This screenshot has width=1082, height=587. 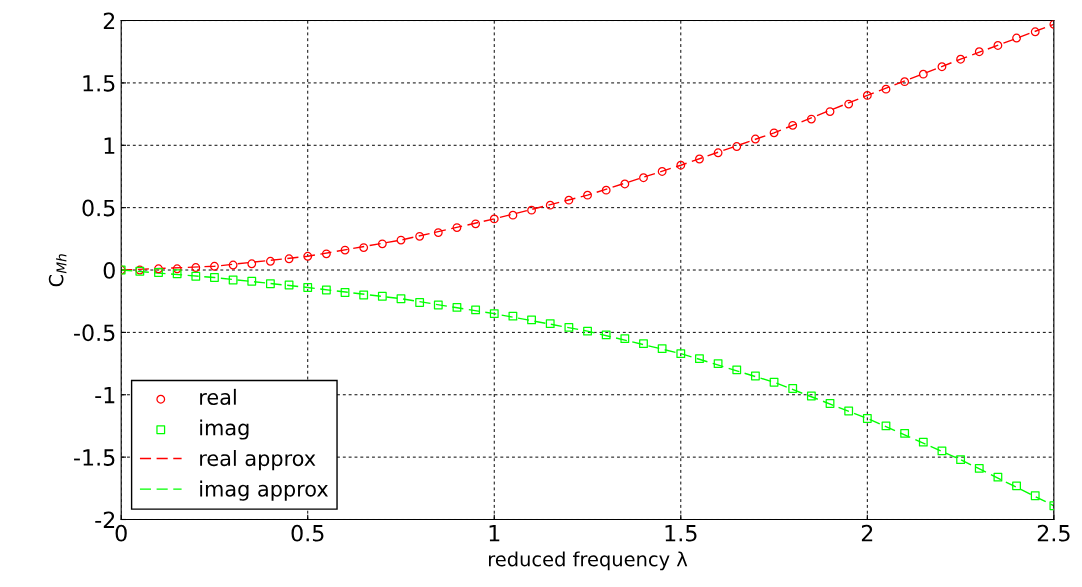 What do you see at coordinates (218, 396) in the screenshot?
I see `legend-label: real` at bounding box center [218, 396].